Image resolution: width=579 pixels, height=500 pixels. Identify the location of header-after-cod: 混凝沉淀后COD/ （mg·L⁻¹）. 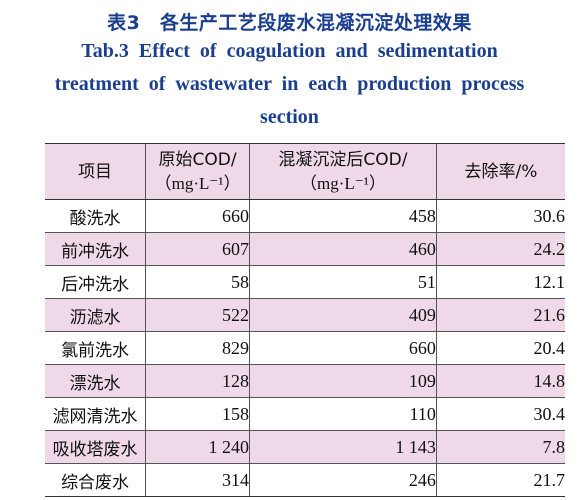
(342, 171).